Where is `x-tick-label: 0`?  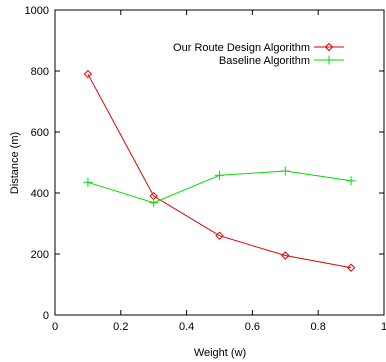
x-tick-label: 0 is located at coordinates (55, 327).